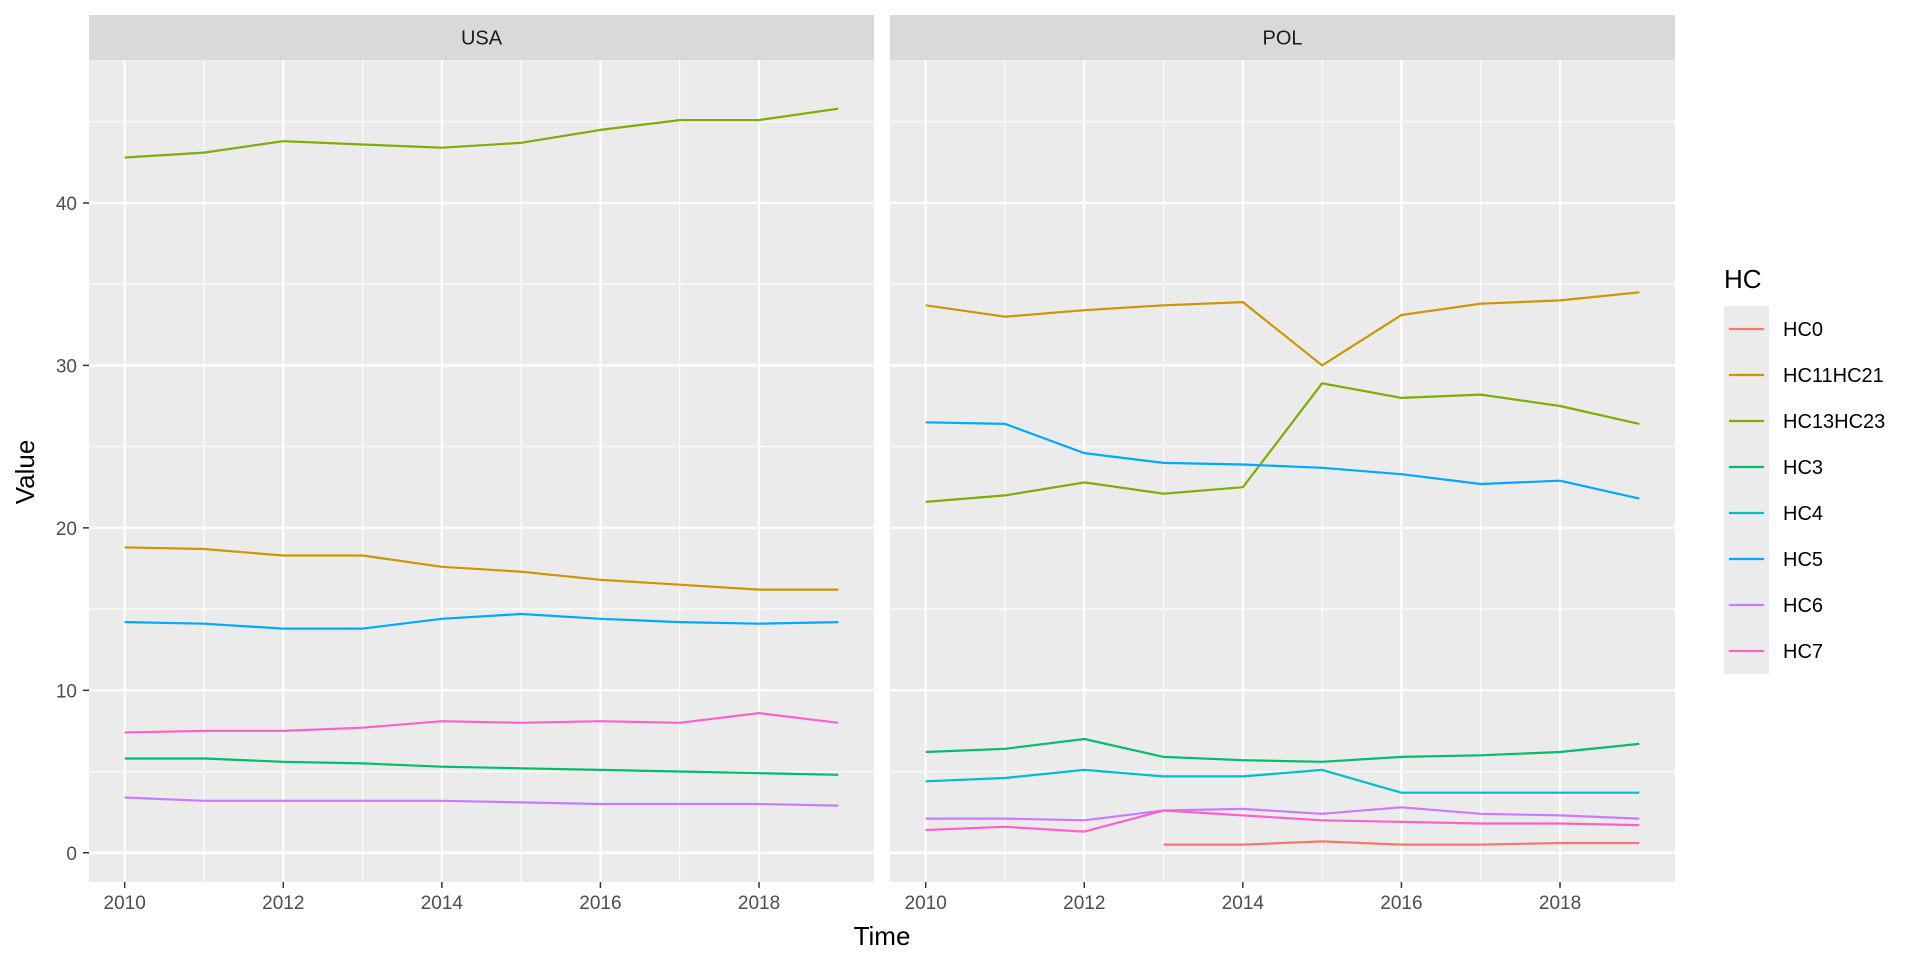  I want to click on facet-strip-label: USA, so click(482, 39).